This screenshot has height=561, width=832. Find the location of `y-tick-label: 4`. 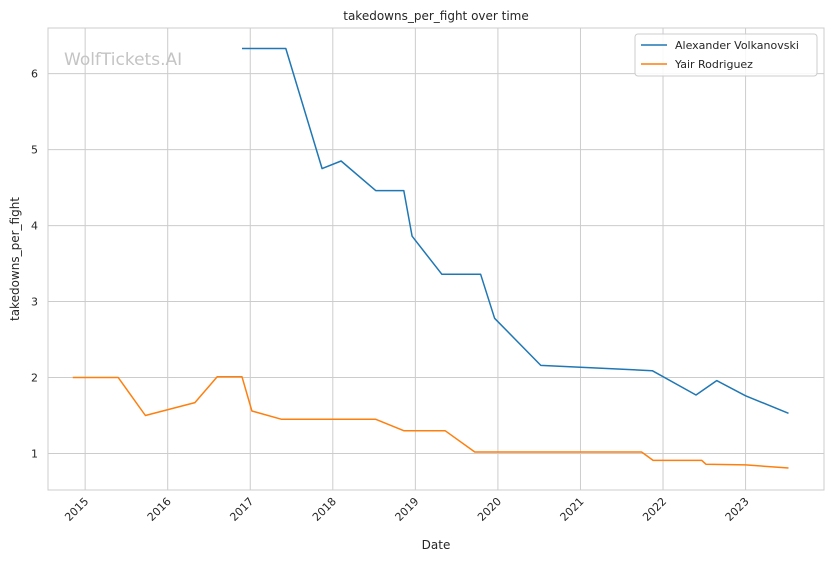

y-tick-label: 4 is located at coordinates (34, 226).